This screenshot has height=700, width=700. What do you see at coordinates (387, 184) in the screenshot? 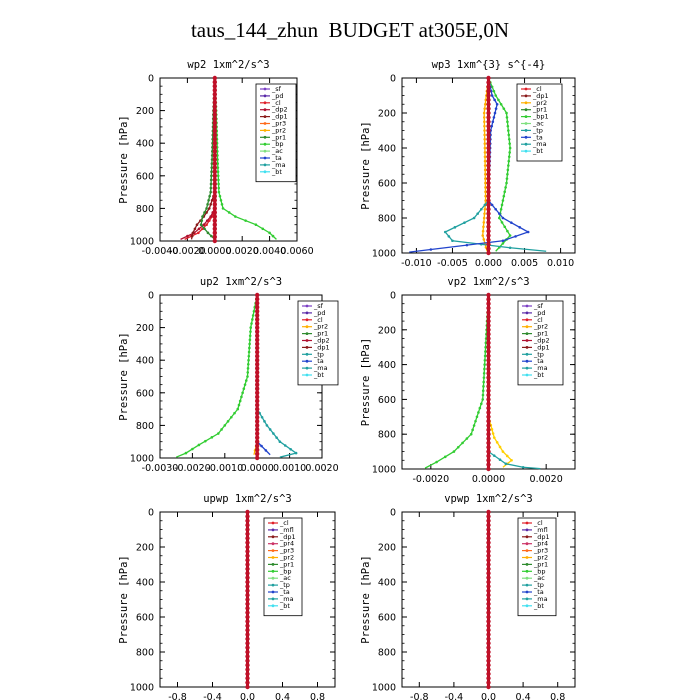
I see `y-tick-label: 600` at bounding box center [387, 184].